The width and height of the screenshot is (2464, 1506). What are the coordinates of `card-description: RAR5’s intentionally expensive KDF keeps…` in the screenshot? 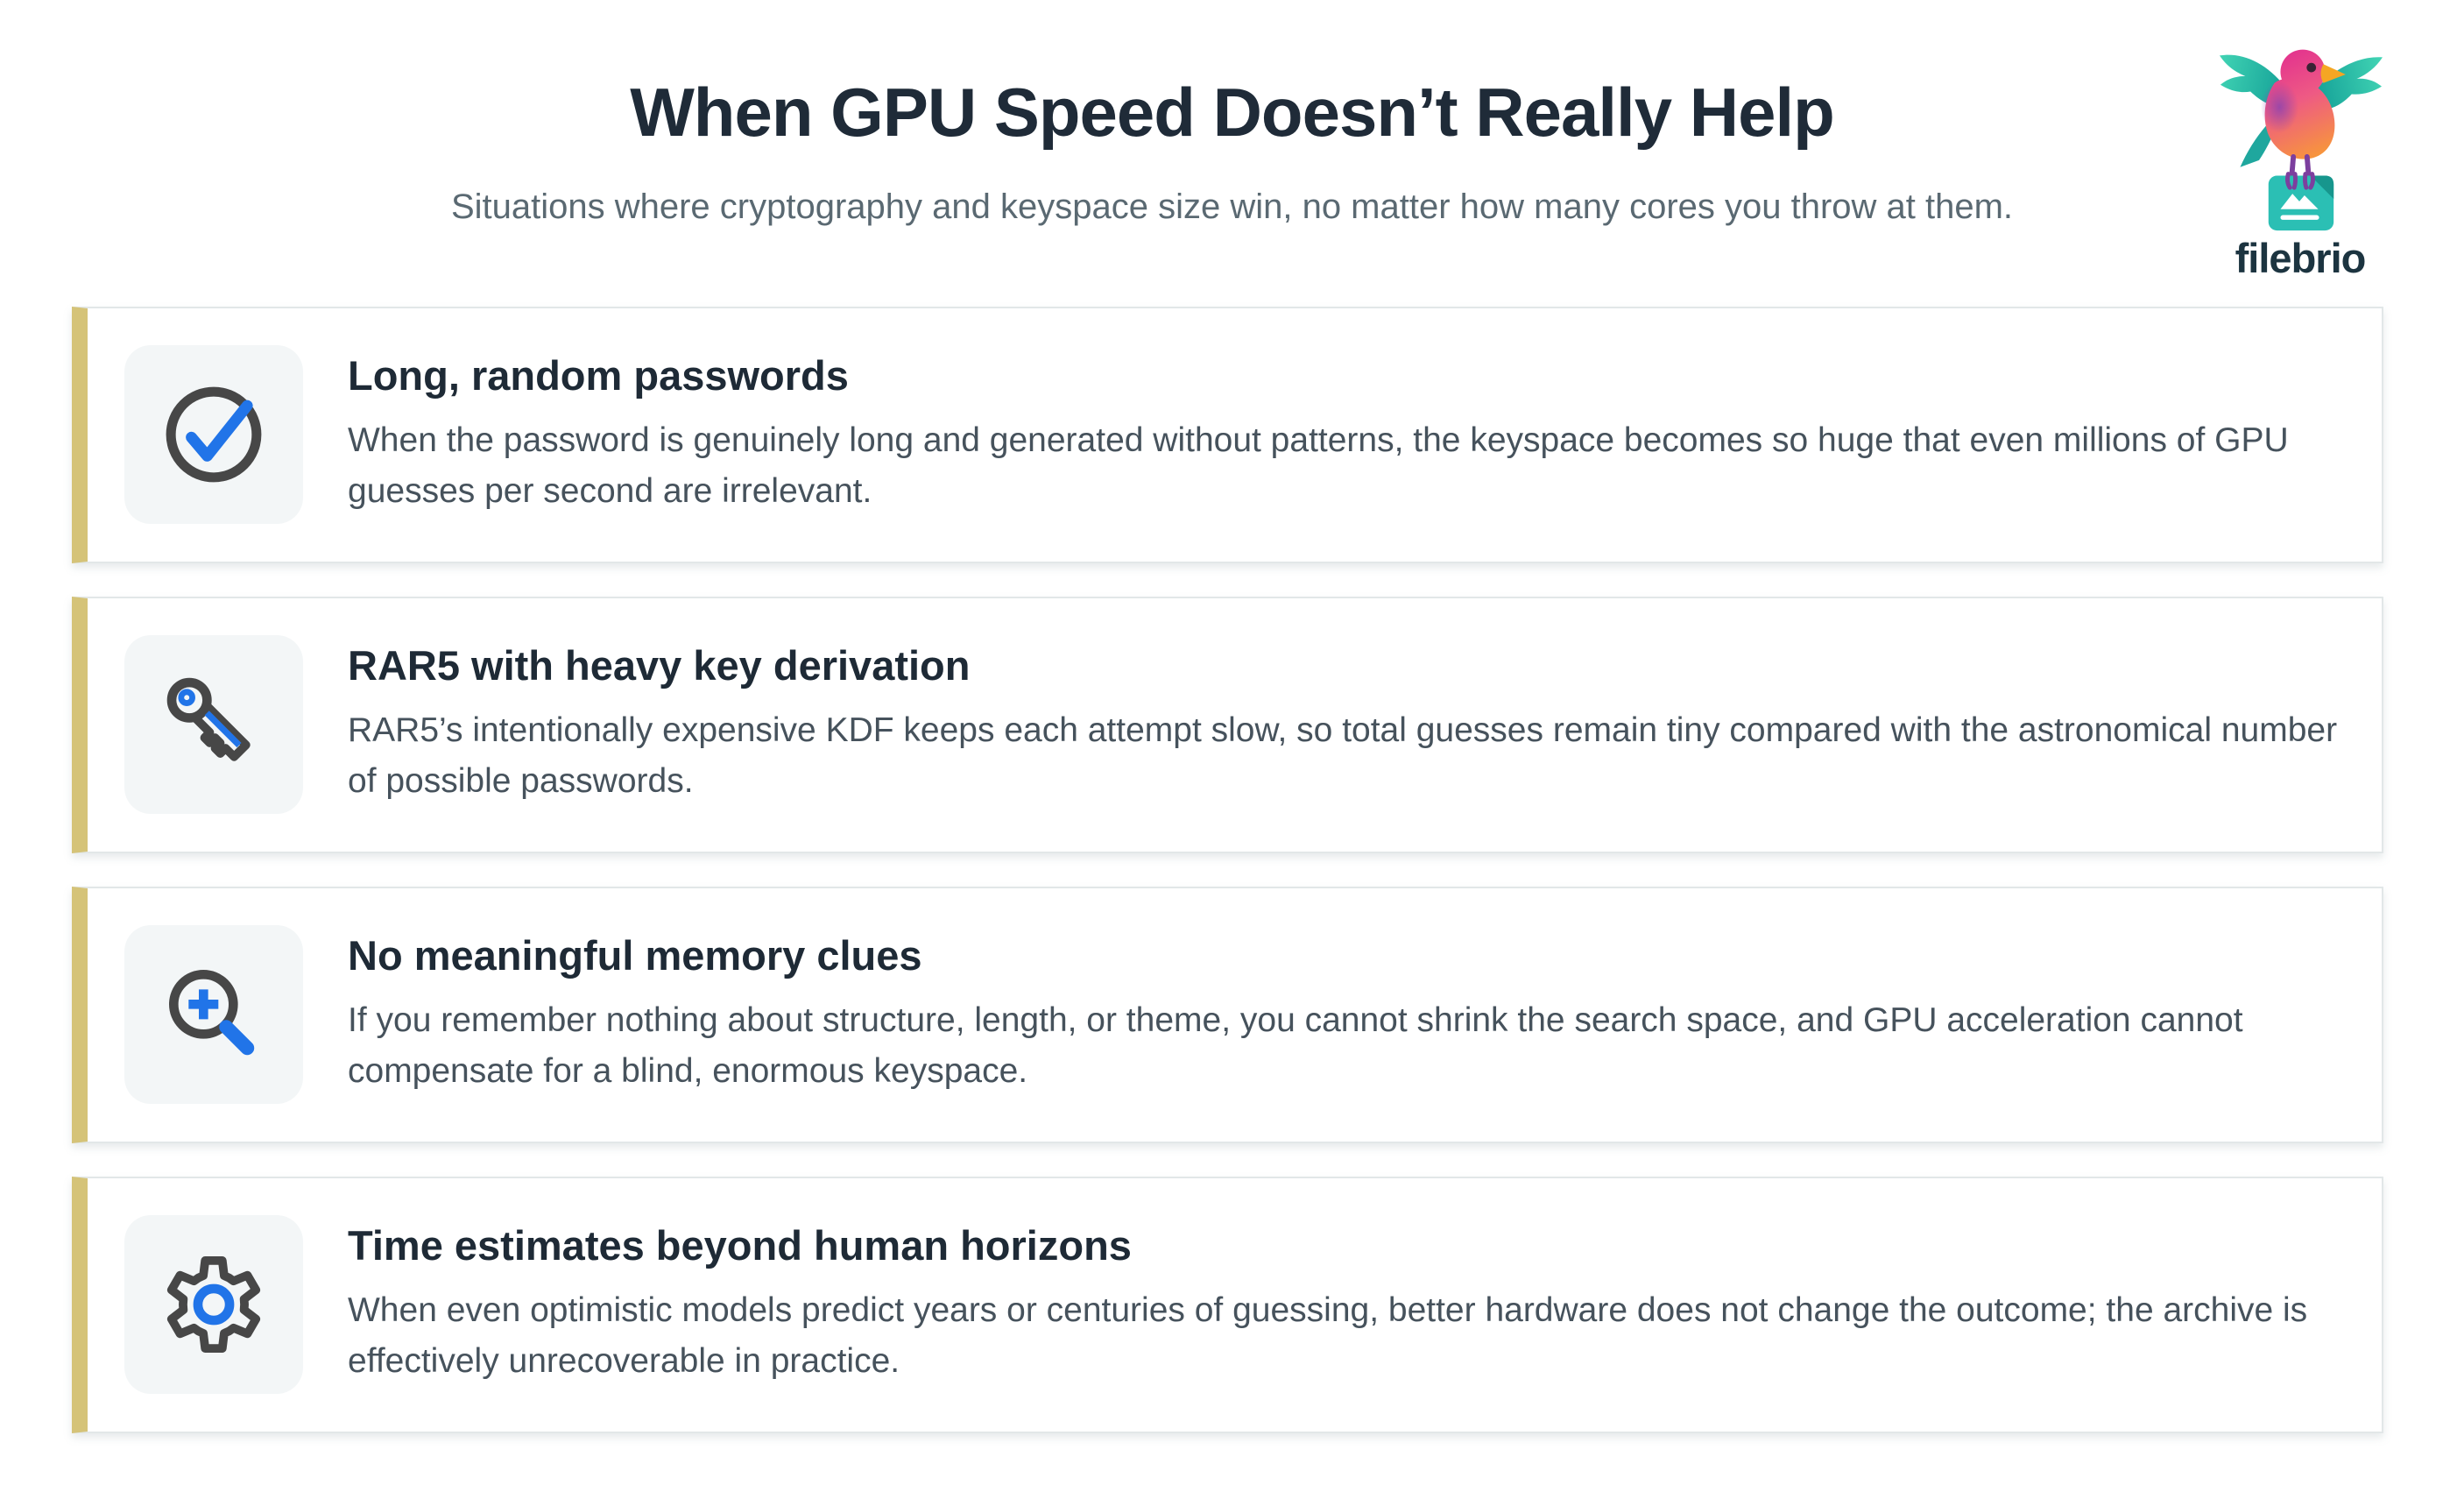 It's located at (1343, 756).